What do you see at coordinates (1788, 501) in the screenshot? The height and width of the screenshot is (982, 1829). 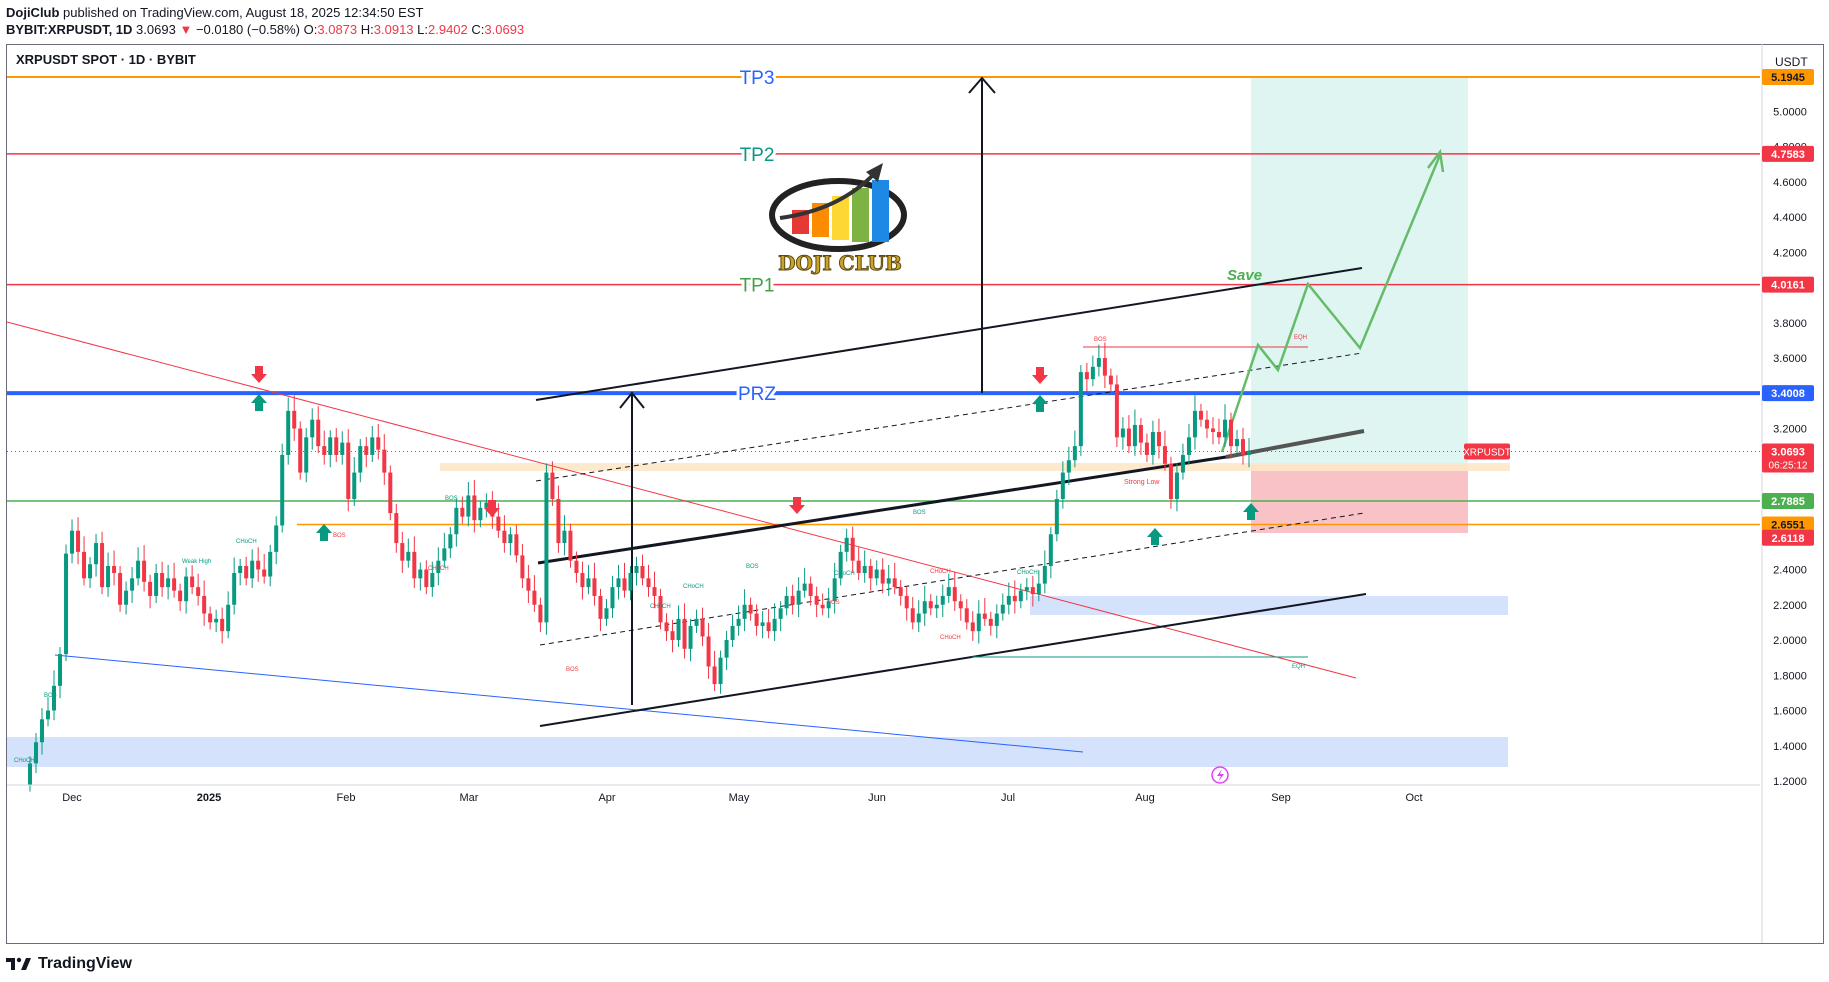 I see `green-price-tag` at bounding box center [1788, 501].